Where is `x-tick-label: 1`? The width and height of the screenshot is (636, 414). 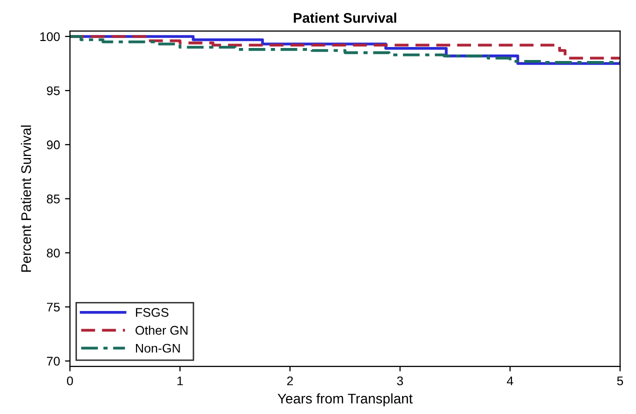
x-tick-label: 1 is located at coordinates (180, 381).